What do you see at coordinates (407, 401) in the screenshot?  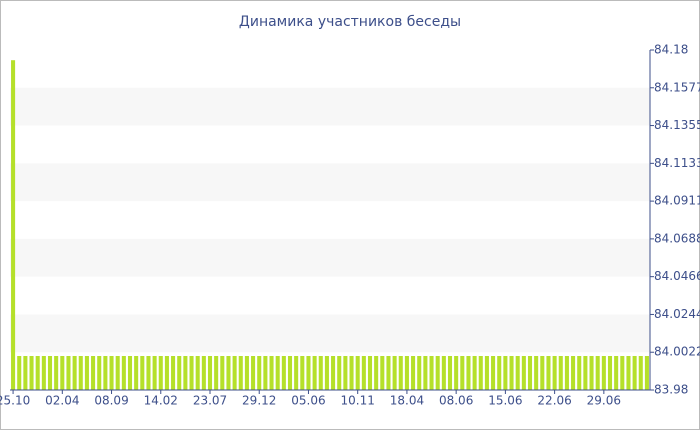 I see `x-tick-label: 18.04` at bounding box center [407, 401].